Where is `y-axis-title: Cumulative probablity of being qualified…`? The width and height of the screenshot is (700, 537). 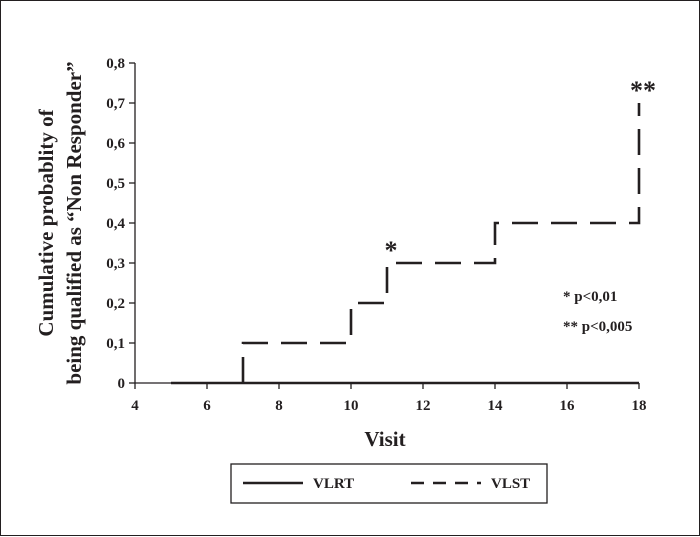 y-axis-title: Cumulative probablity of being qualified… is located at coordinates (60, 222).